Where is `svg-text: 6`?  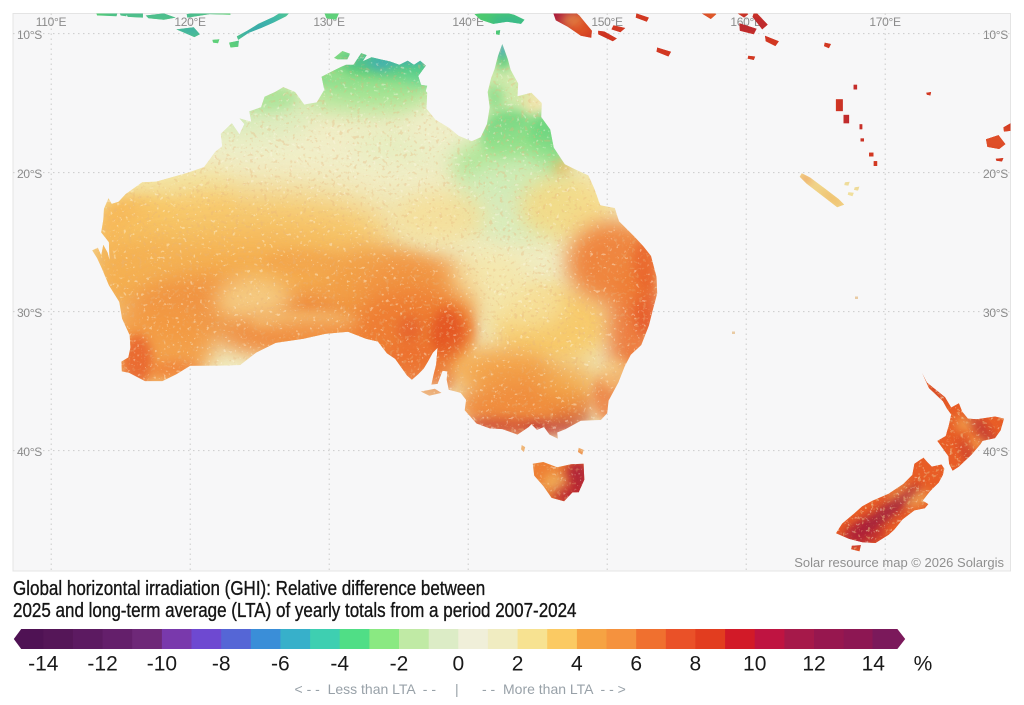 svg-text: 6 is located at coordinates (636, 664).